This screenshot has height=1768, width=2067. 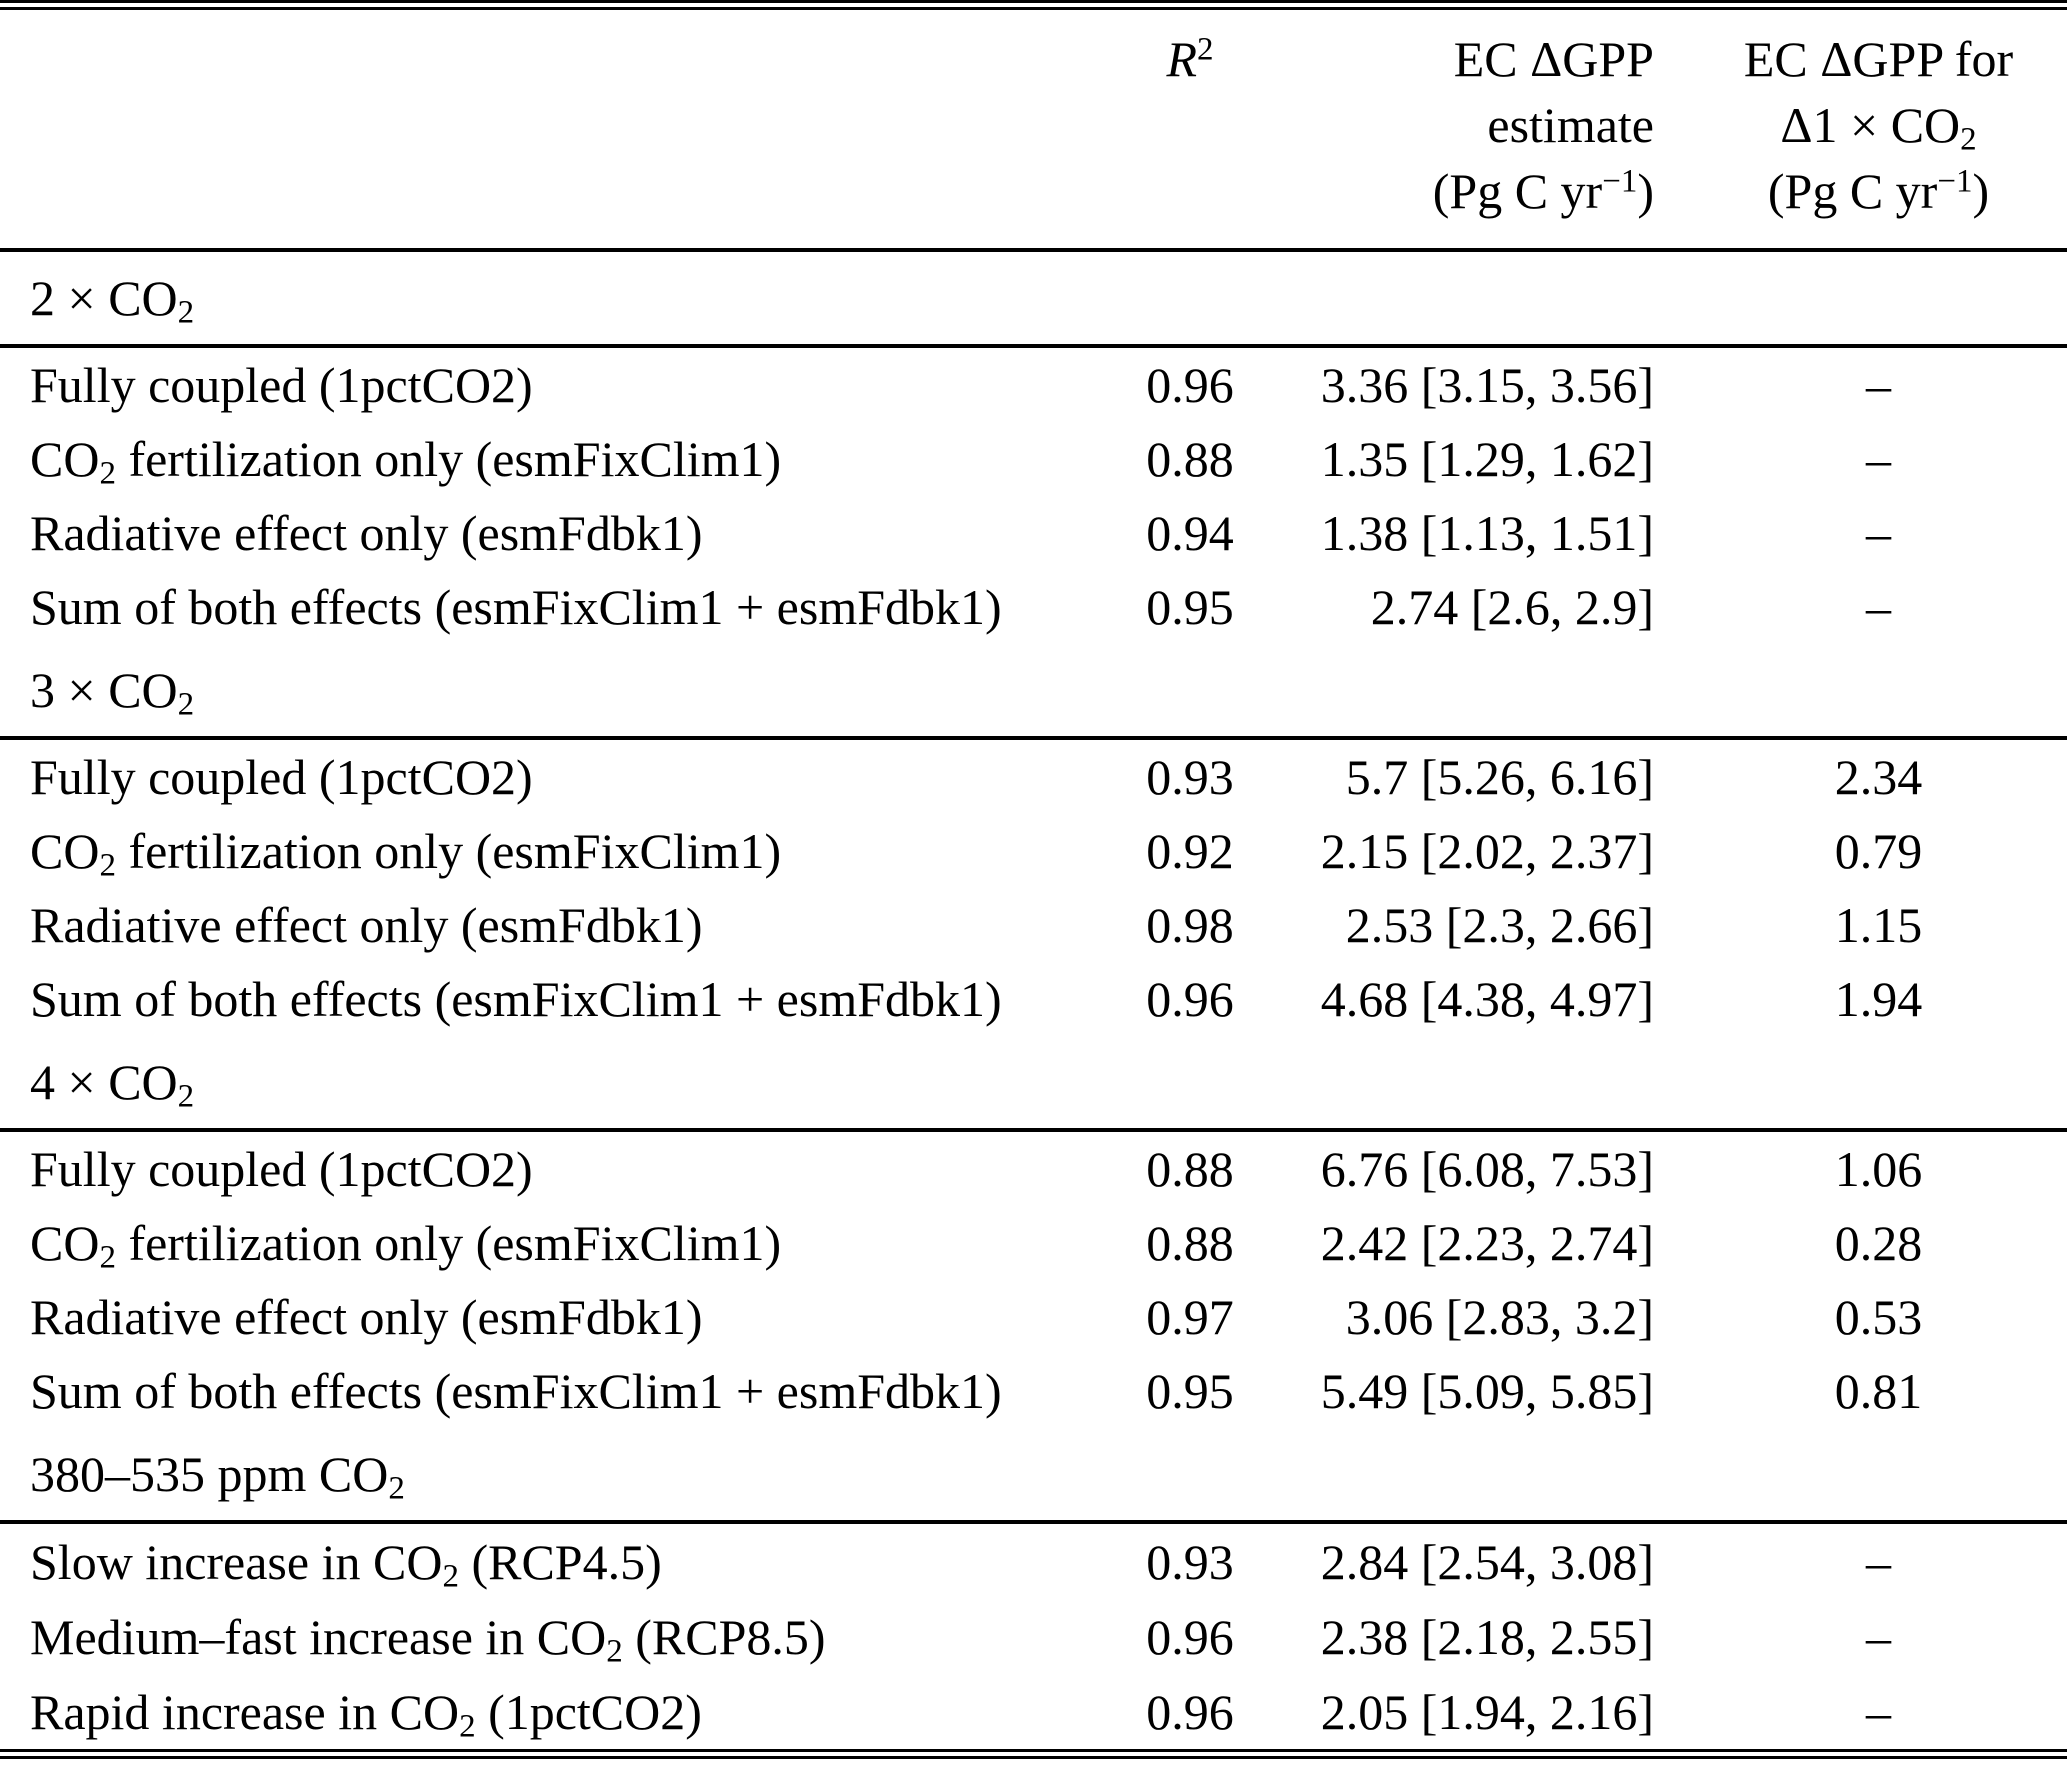 I want to click on r2-value: 0.97, so click(x=1190, y=1317).